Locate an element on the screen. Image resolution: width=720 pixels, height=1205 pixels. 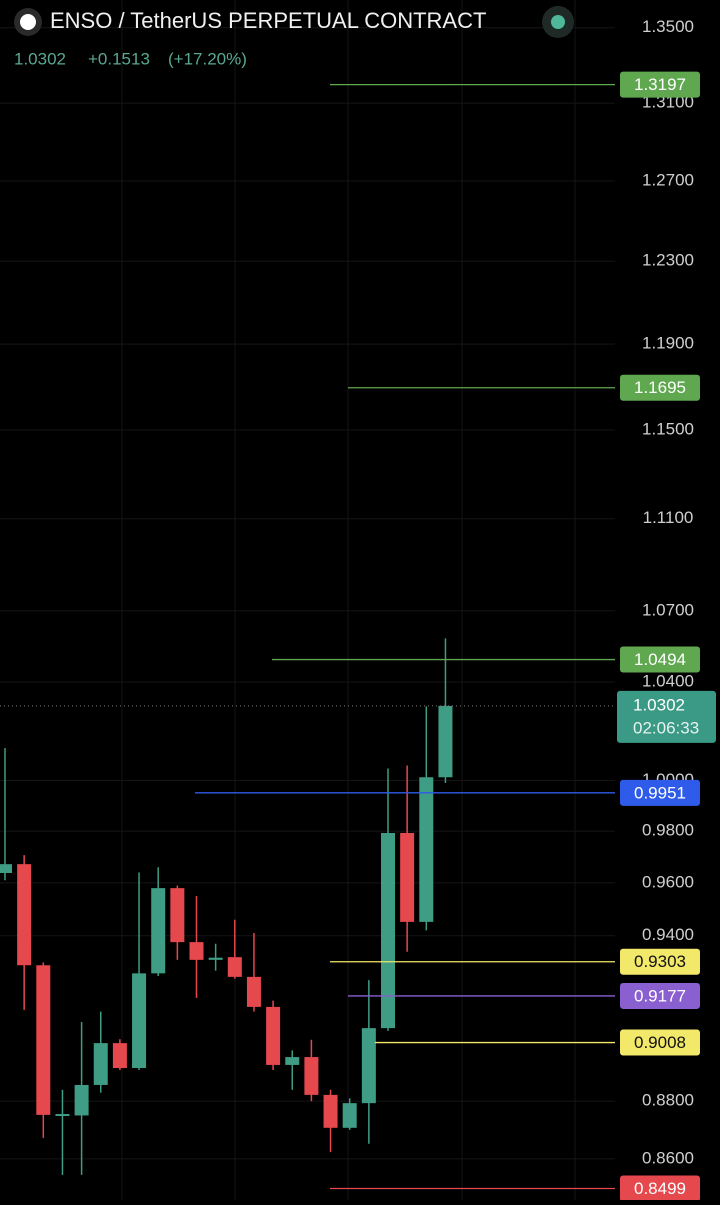
price-tag-label: 0.9951 is located at coordinates (660, 792).